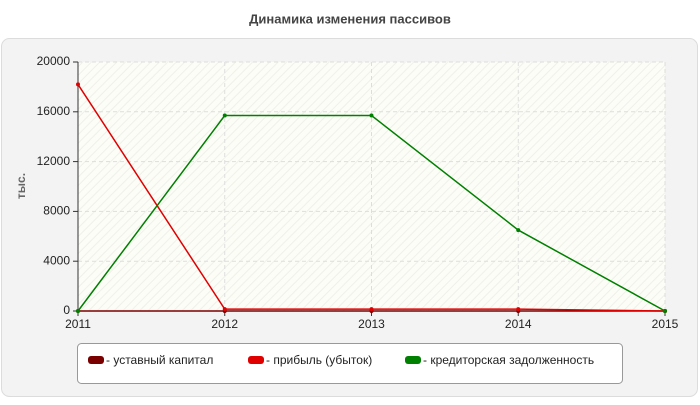 The height and width of the screenshot is (405, 700). Describe the element at coordinates (371, 324) in the screenshot. I see `x-tick-label: 2013` at that location.